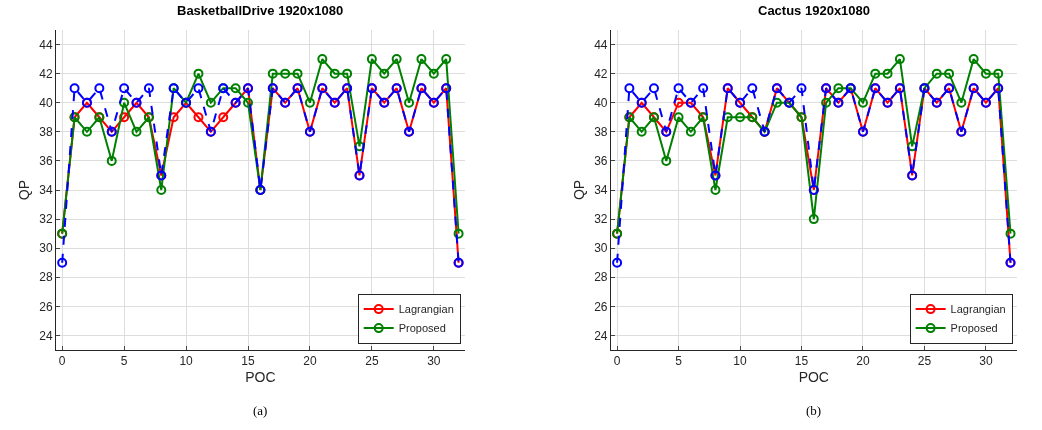 The height and width of the screenshot is (430, 1042). I want to click on chart-title: Cactus 1920x1080, so click(814, 10).